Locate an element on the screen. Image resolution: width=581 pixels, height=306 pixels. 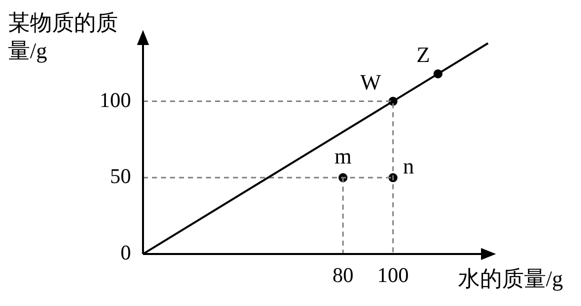
annotation: m is located at coordinates (343, 156).